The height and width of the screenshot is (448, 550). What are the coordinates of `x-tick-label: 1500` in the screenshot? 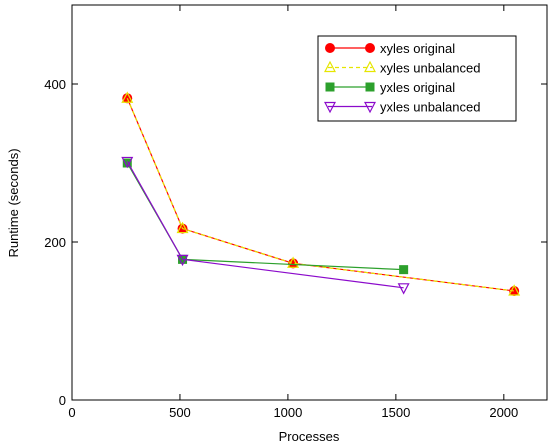 It's located at (395, 412).